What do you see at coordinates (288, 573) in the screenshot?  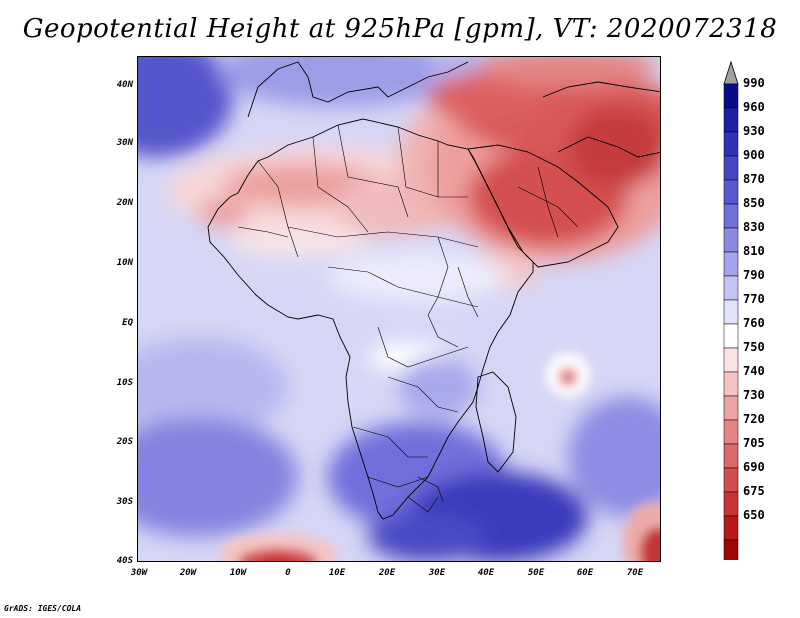 I see `lon-label: 0` at bounding box center [288, 573].